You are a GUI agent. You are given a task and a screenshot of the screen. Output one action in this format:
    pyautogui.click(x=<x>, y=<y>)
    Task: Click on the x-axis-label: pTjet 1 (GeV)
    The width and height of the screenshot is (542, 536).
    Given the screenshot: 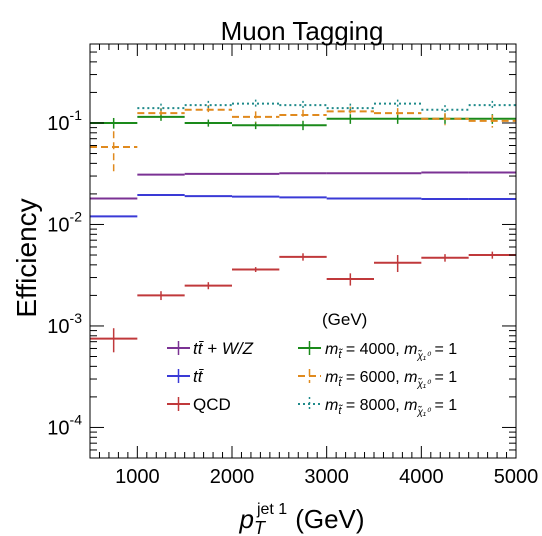 What is the action you would take?
    pyautogui.click(x=301, y=518)
    